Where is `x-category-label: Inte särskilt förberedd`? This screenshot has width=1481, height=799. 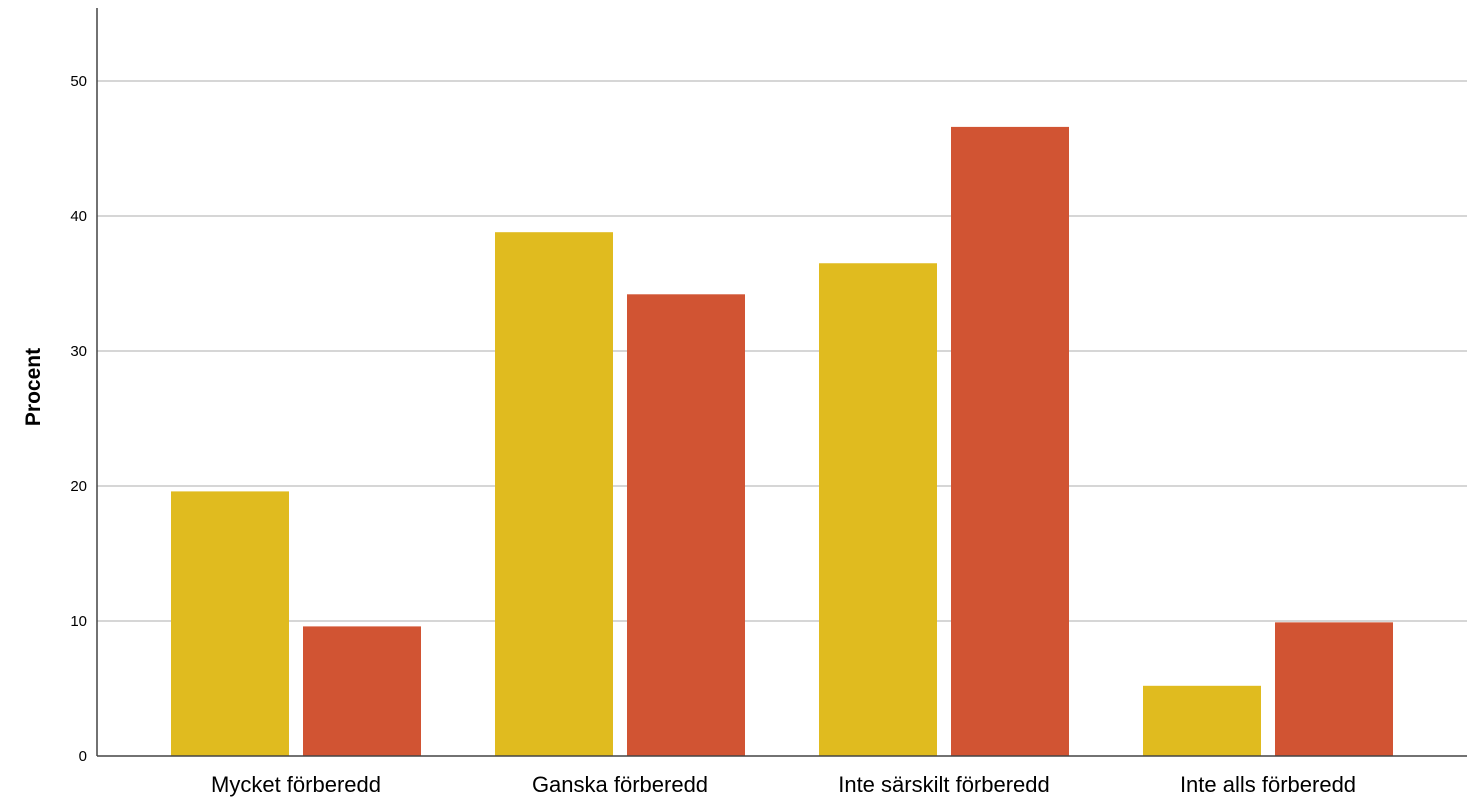
x-category-label: Inte särskilt förberedd is located at coordinates (944, 784).